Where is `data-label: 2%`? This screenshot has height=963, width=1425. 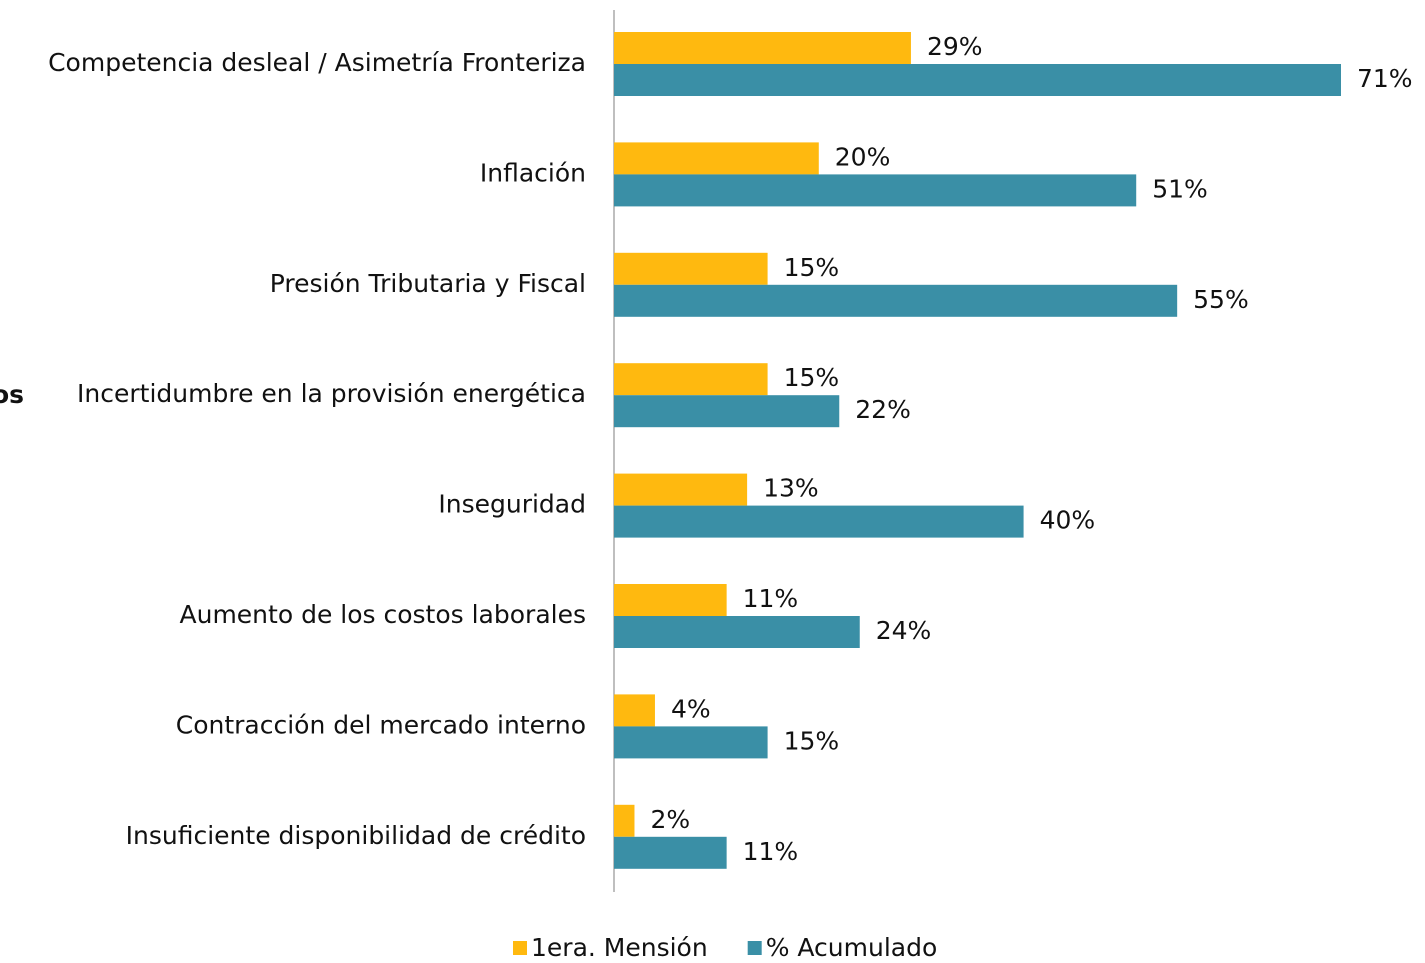 data-label: 2% is located at coordinates (670, 819).